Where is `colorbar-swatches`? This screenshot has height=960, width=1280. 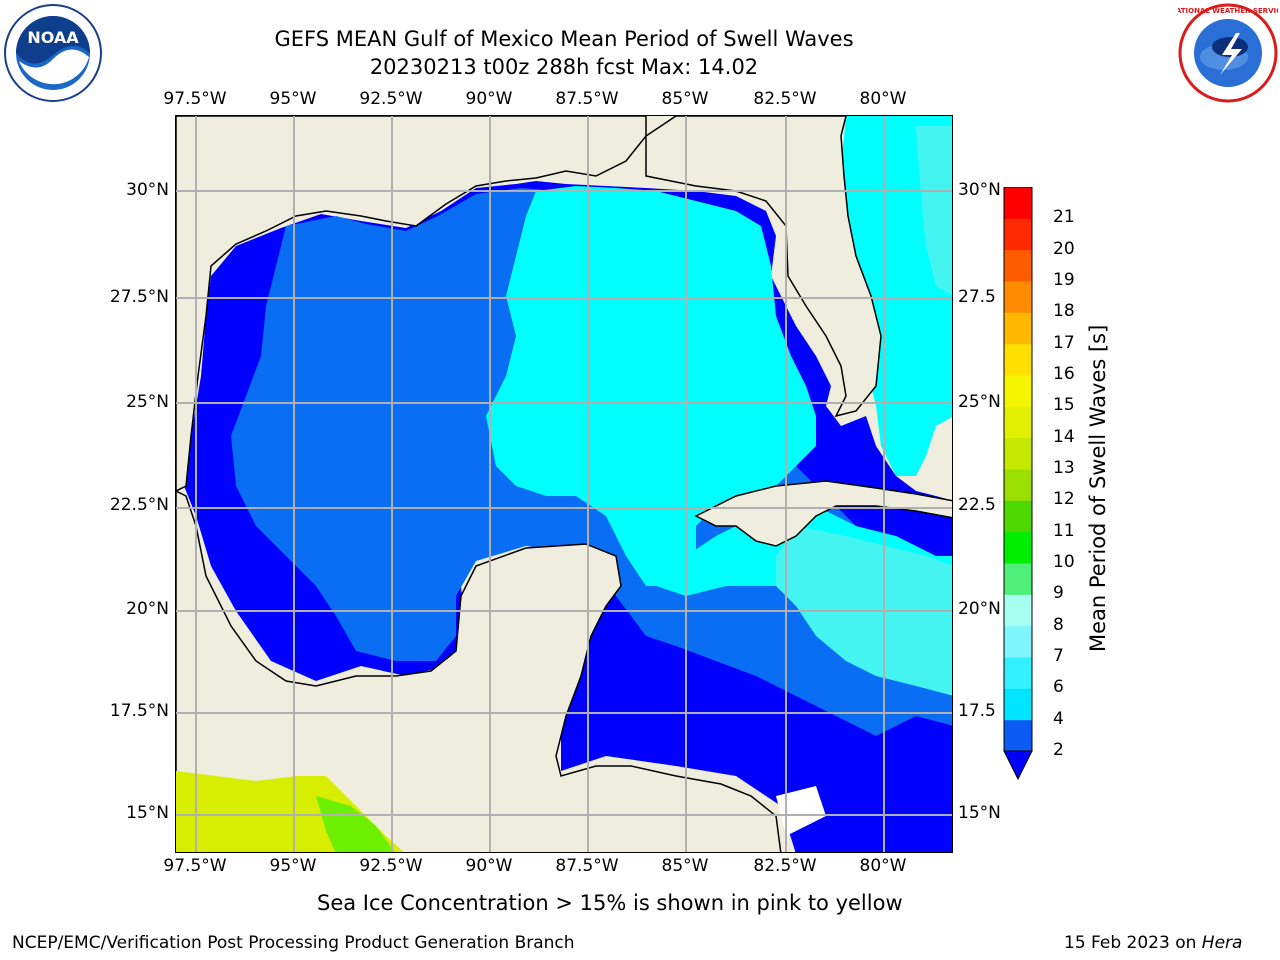
colorbar-swatches is located at coordinates (1018, 483).